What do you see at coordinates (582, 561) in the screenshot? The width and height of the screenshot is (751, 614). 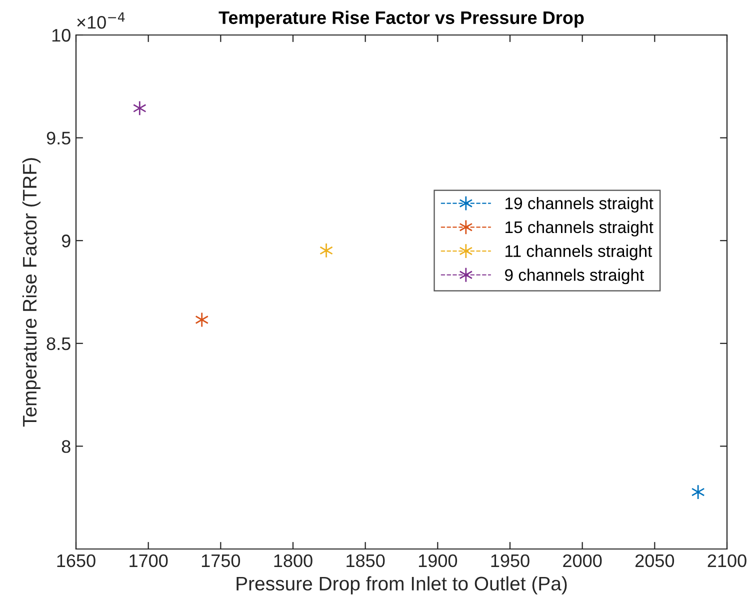 I see `x-tick-label: 2000` at bounding box center [582, 561].